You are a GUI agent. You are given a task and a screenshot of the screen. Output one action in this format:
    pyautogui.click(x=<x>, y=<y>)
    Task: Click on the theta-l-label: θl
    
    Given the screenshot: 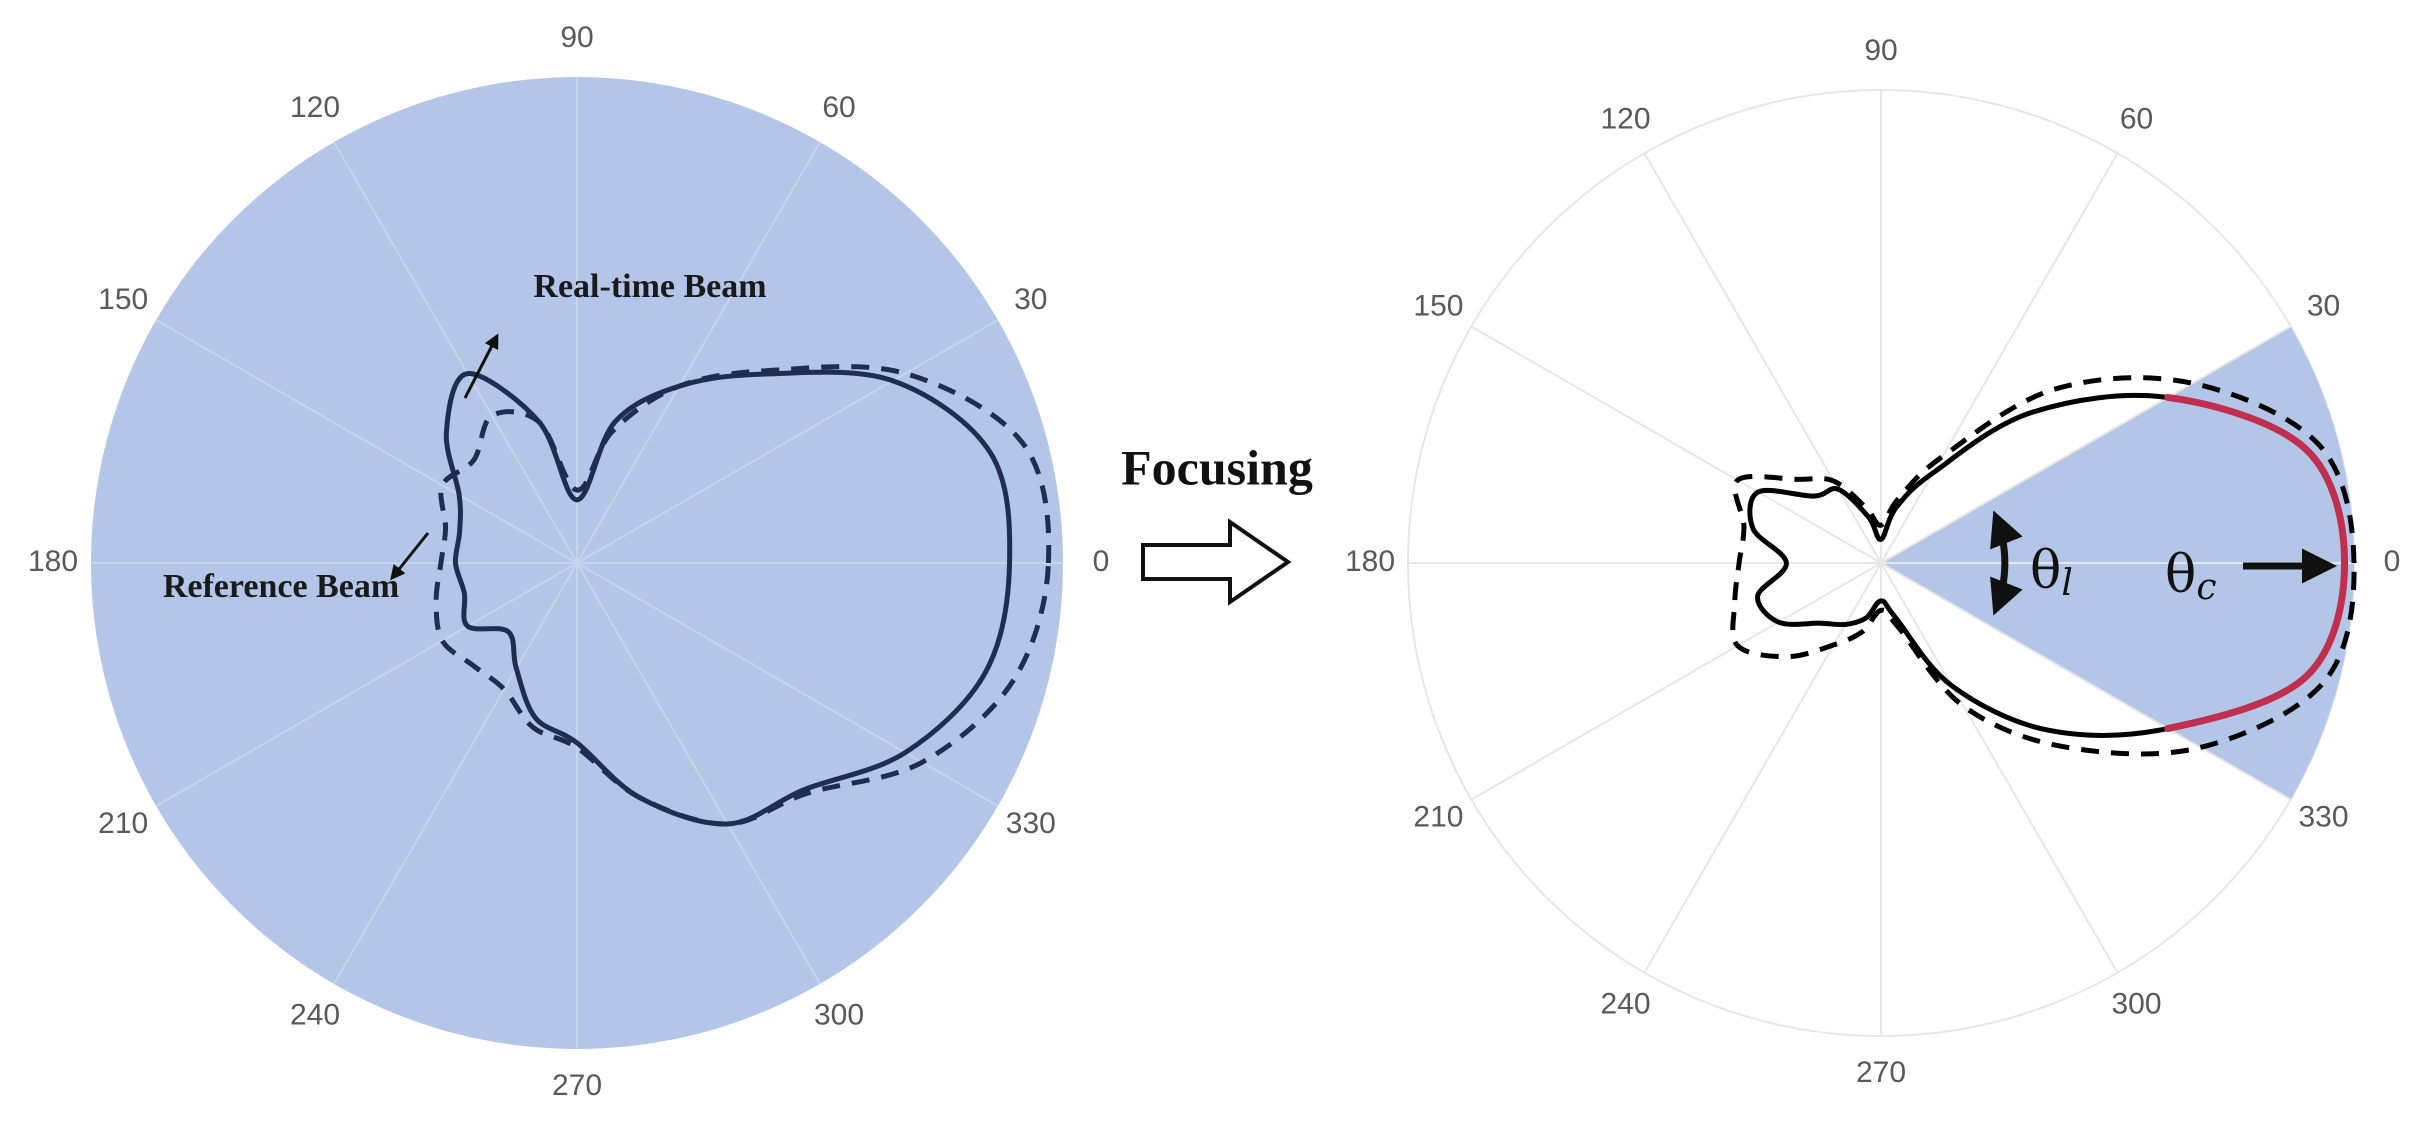 What is the action you would take?
    pyautogui.click(x=2051, y=573)
    